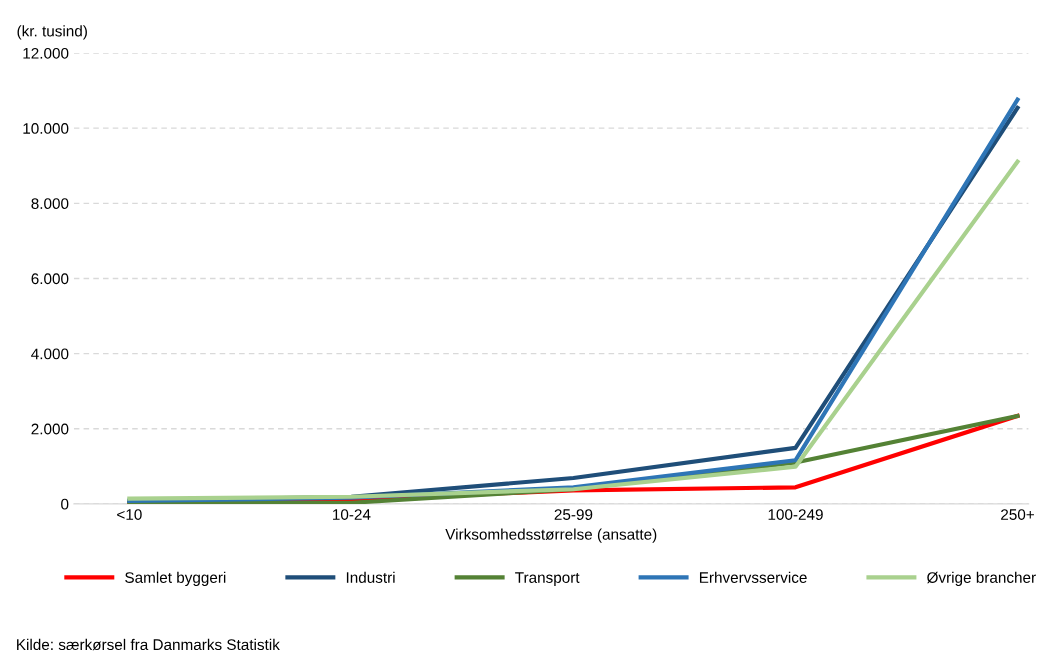 Image resolution: width=1055 pixels, height=663 pixels. Describe the element at coordinates (46, 128) in the screenshot. I see `y-tick-label: 10.000` at that location.